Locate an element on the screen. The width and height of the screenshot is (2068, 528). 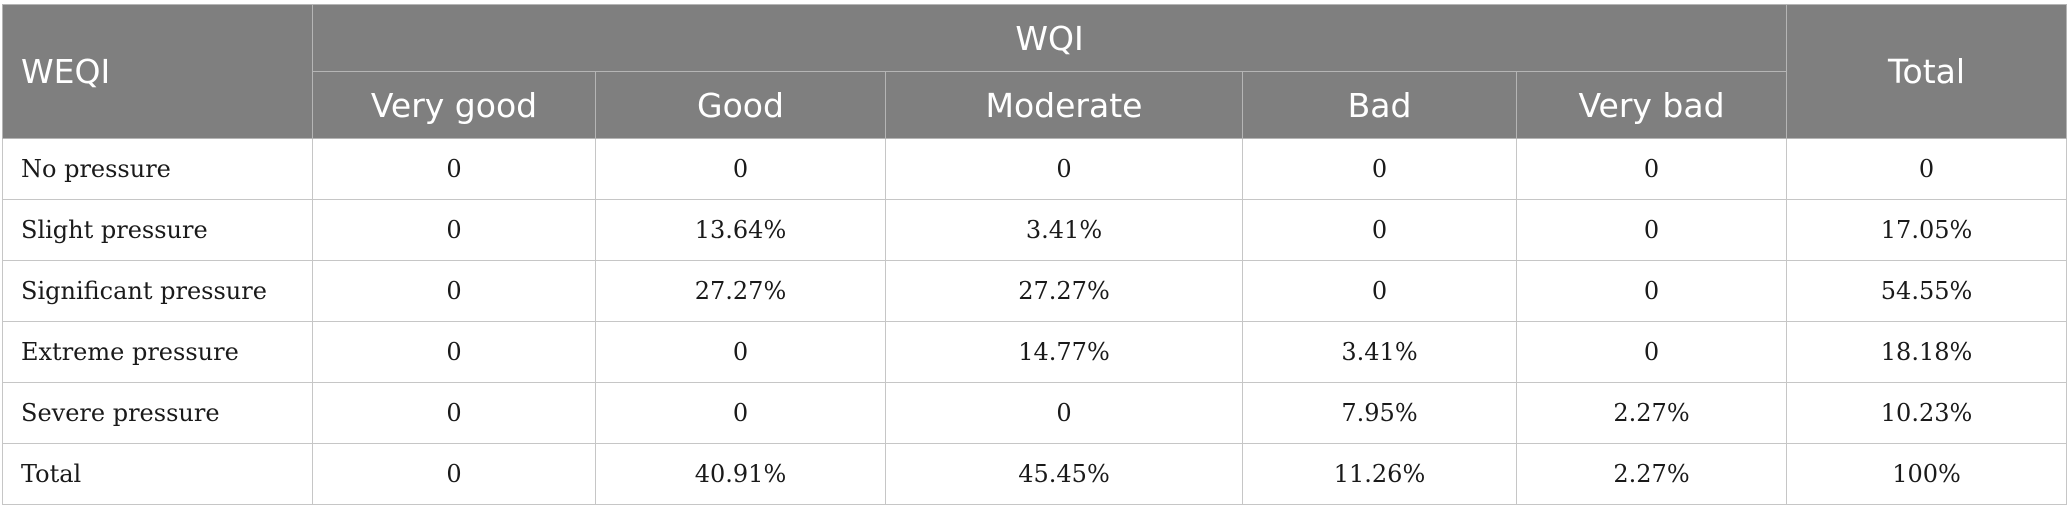
header-row-2: Very good Good Moderate Bad Very bad is located at coordinates (1035, 105).